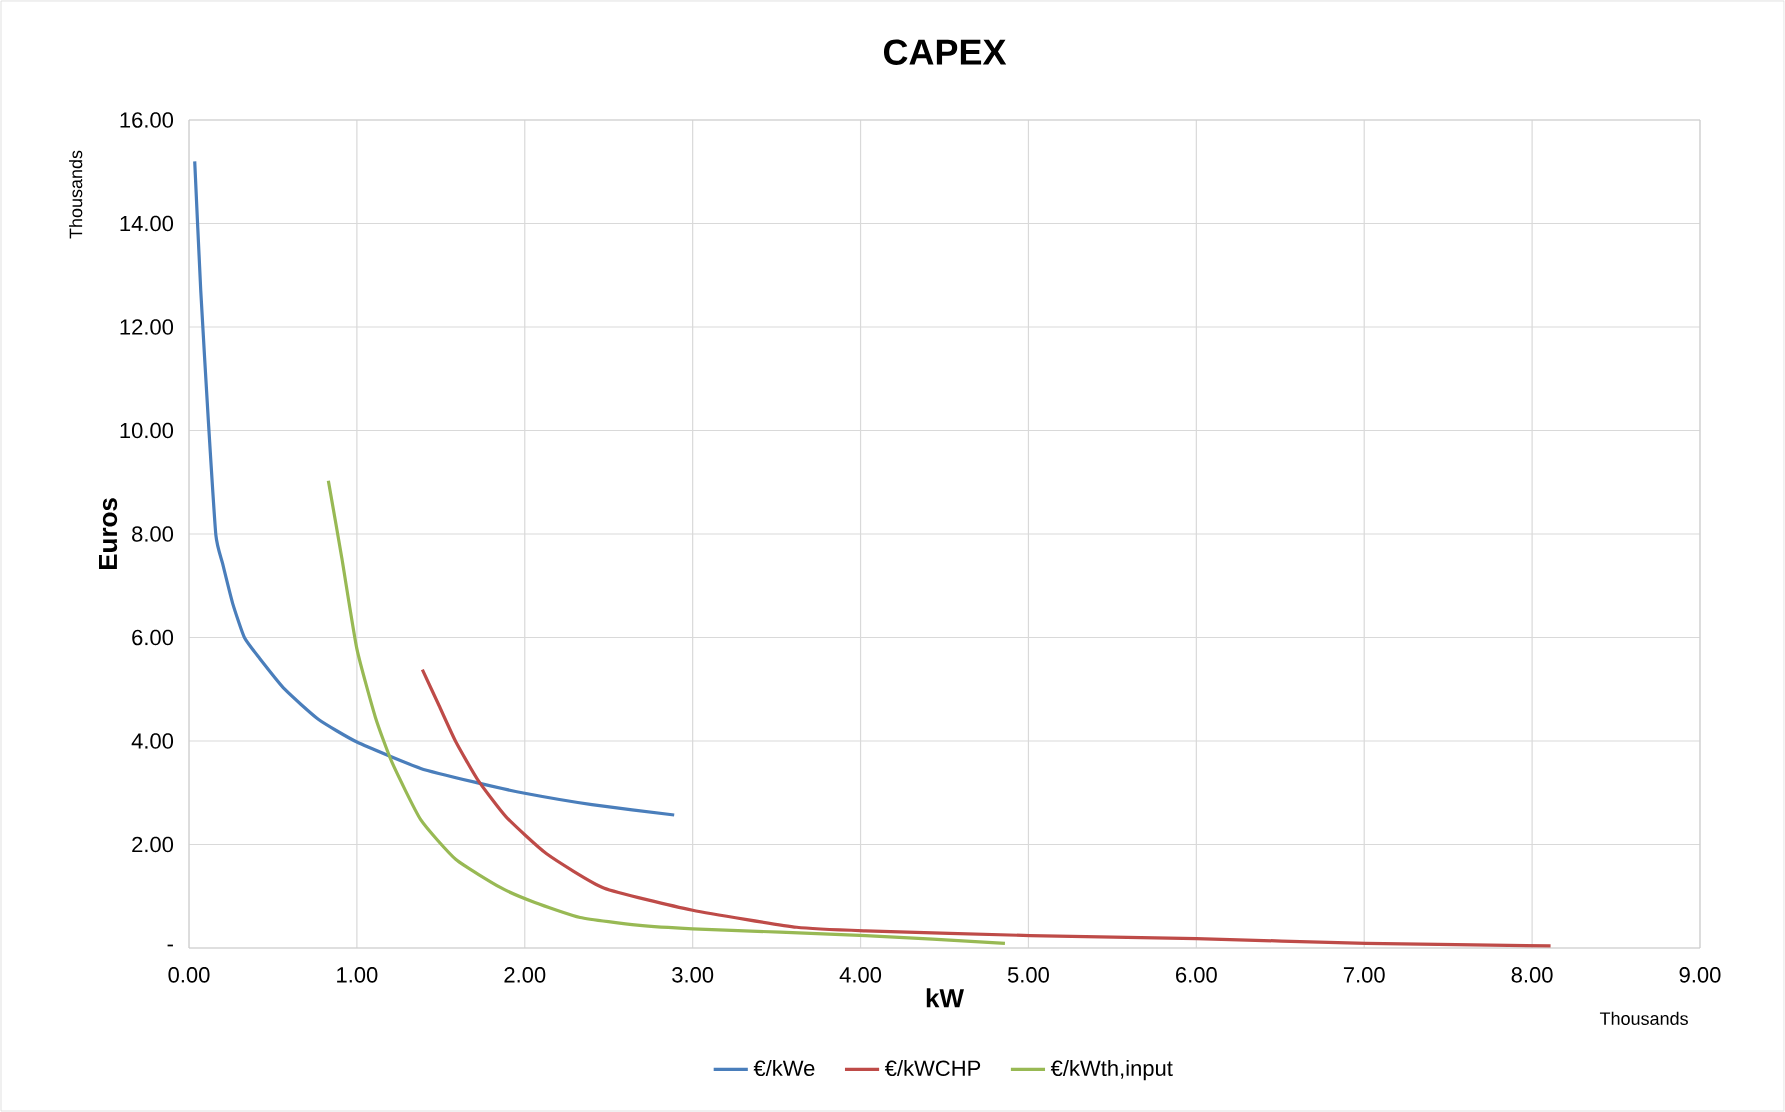  I want to click on y-tick-label: 16.00, so click(147, 120).